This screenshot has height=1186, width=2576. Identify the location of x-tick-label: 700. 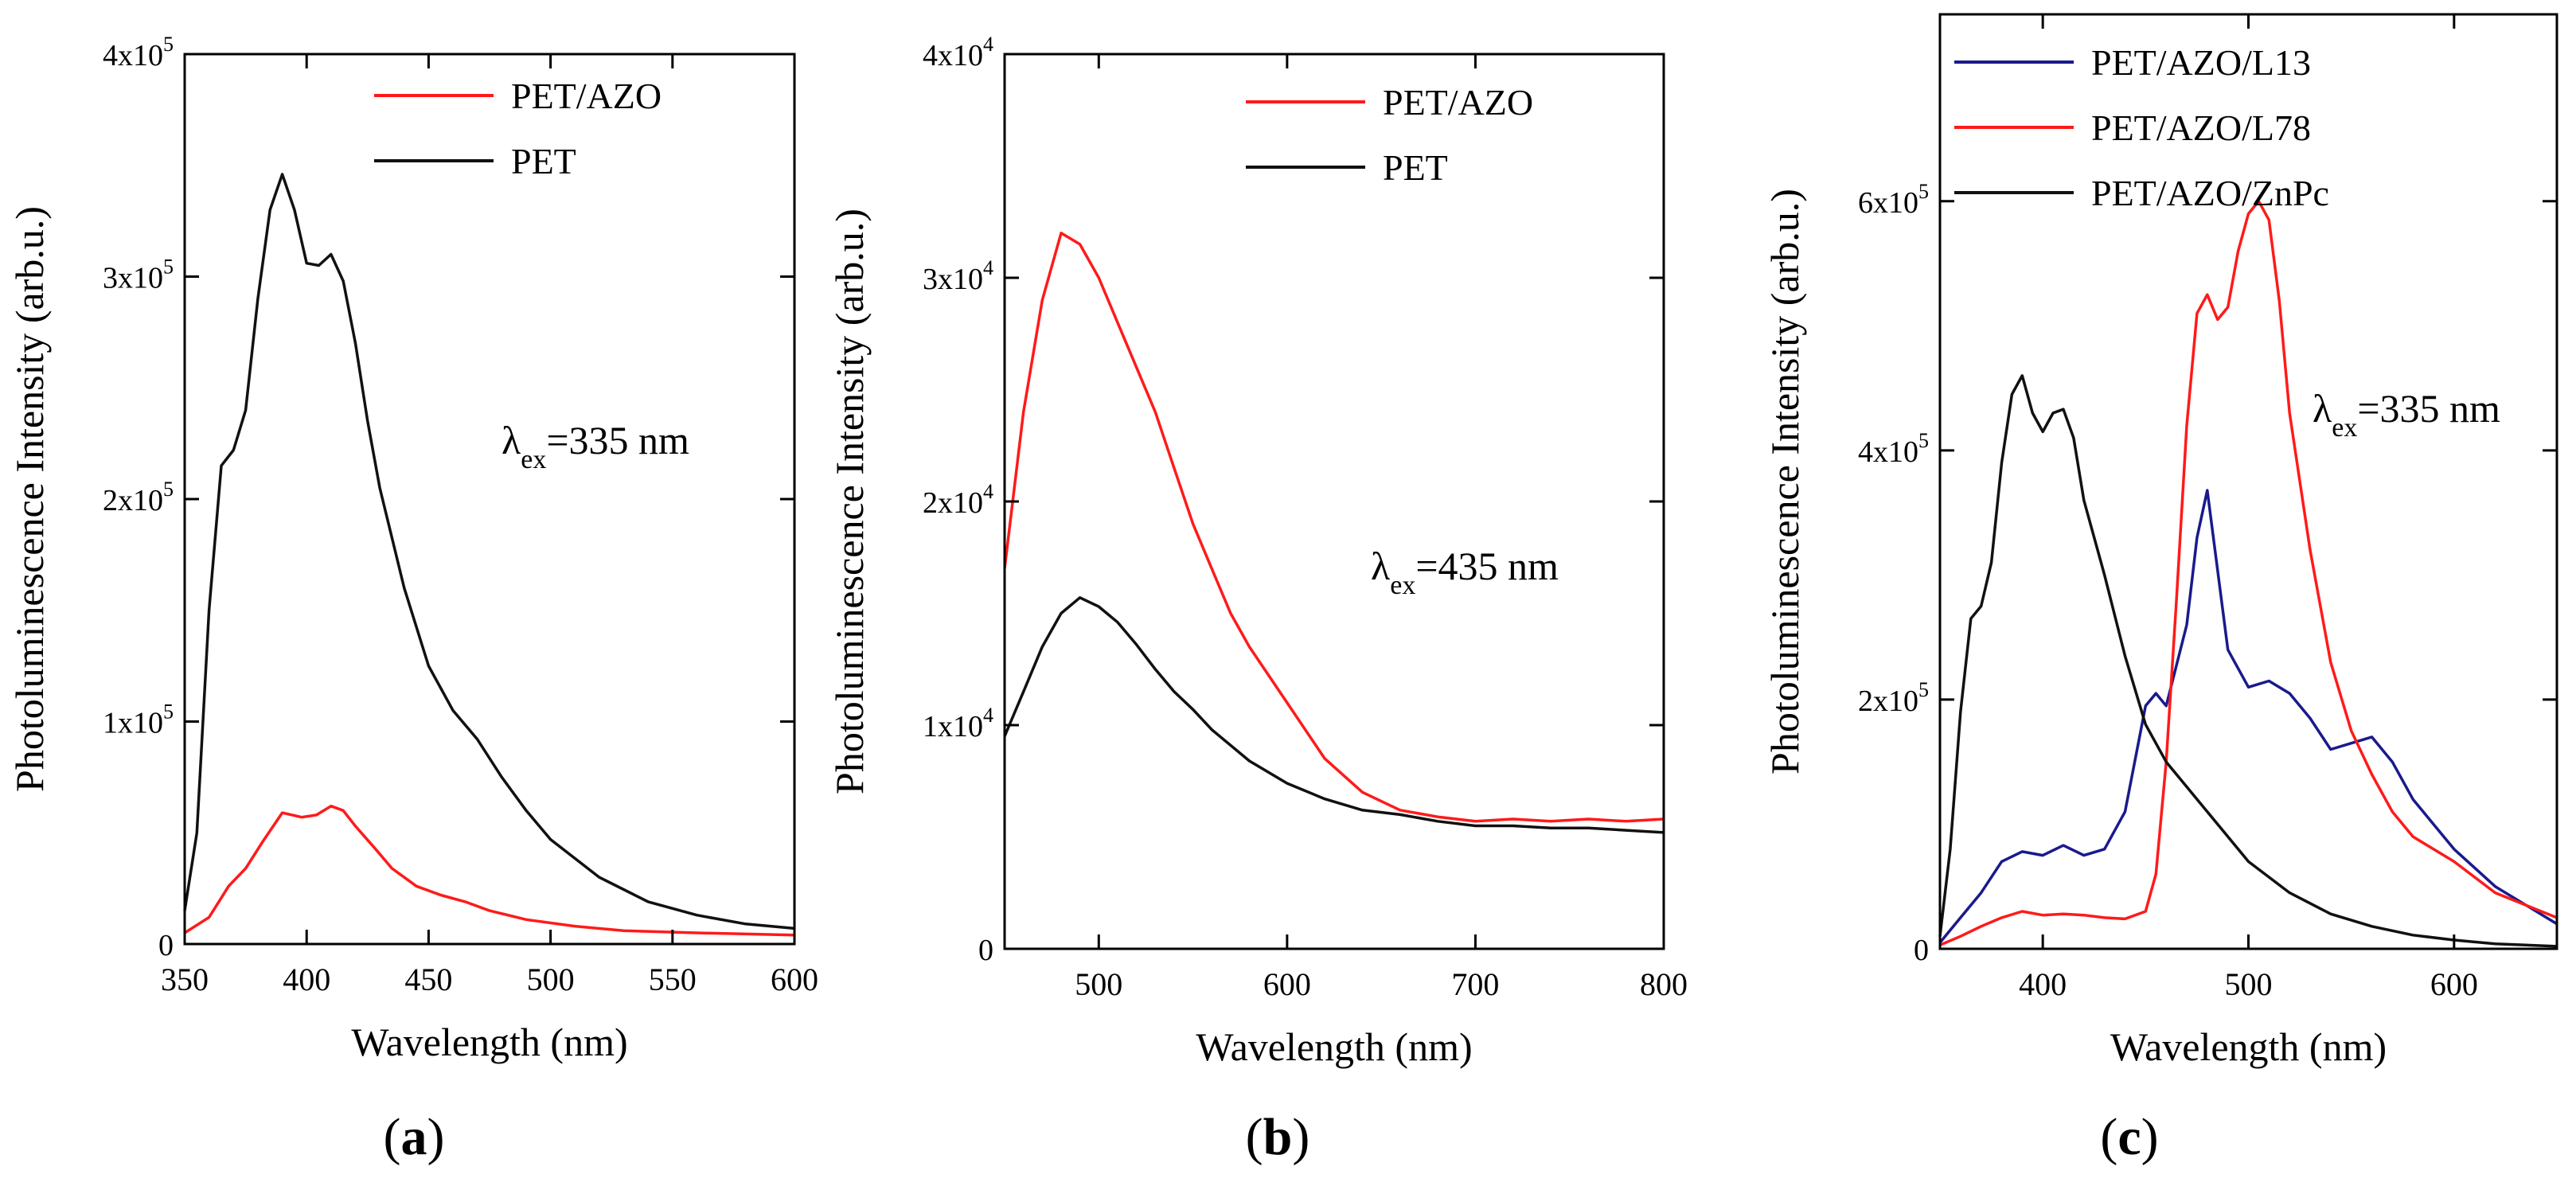
(1475, 984).